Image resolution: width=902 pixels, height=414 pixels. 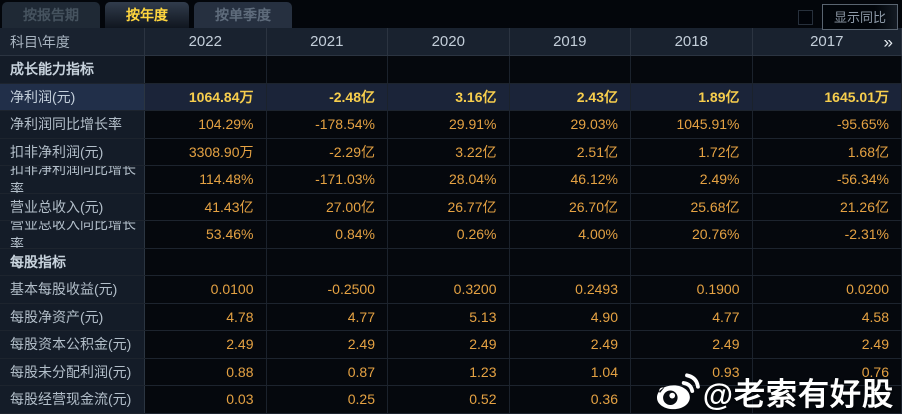 I want to click on corner-label: 科目\年度, so click(x=72, y=41).